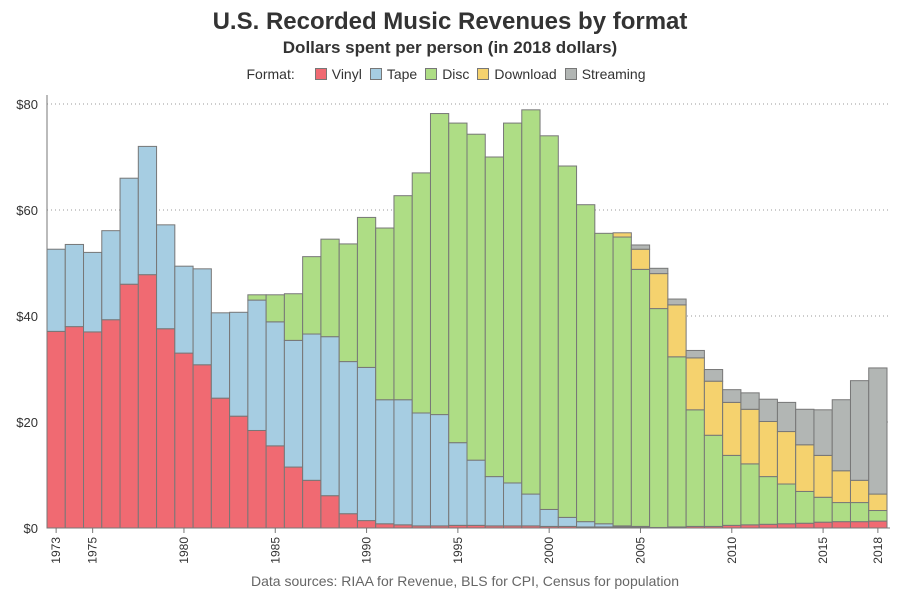  I want to click on bar-segment-tape-1974, so click(74, 285).